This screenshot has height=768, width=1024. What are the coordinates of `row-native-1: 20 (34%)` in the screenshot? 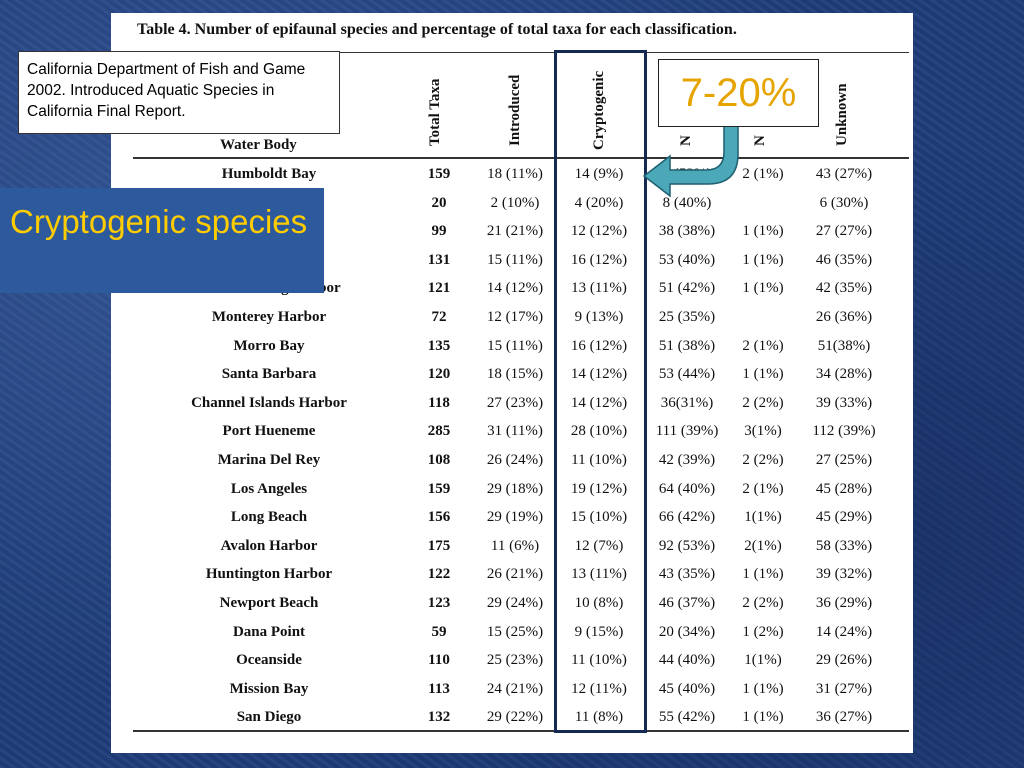 It's located at (687, 631).